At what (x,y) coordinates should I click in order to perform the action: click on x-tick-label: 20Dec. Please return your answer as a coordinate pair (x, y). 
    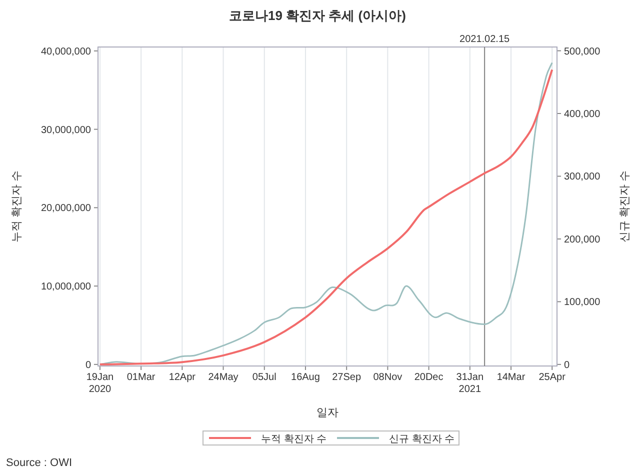
    Looking at the image, I should click on (429, 377).